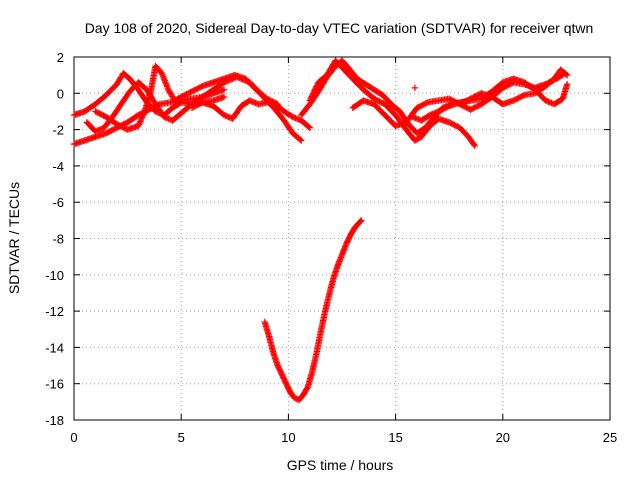 This screenshot has height=480, width=640. Describe the element at coordinates (58, 130) in the screenshot. I see `y-tick-label: -2` at that location.